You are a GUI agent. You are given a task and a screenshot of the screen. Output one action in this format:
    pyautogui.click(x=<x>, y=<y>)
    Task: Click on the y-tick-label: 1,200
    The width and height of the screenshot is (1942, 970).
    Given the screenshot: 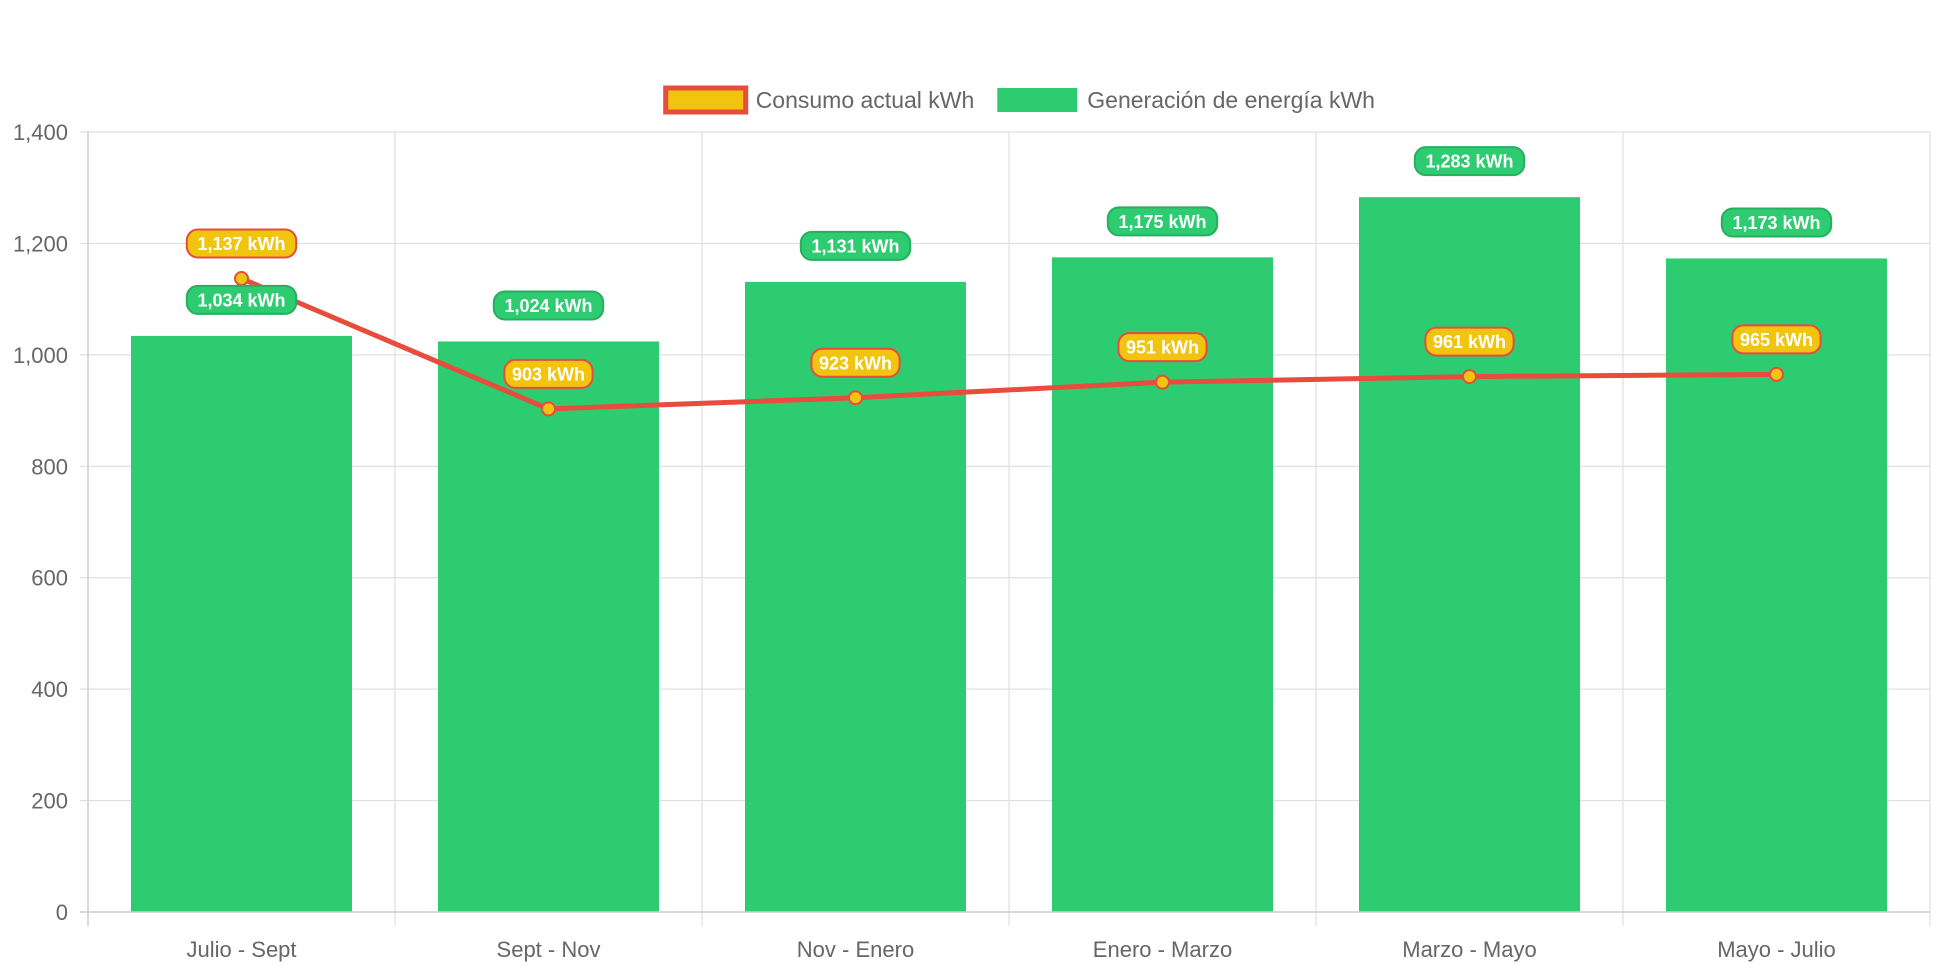 What is the action you would take?
    pyautogui.click(x=40, y=243)
    